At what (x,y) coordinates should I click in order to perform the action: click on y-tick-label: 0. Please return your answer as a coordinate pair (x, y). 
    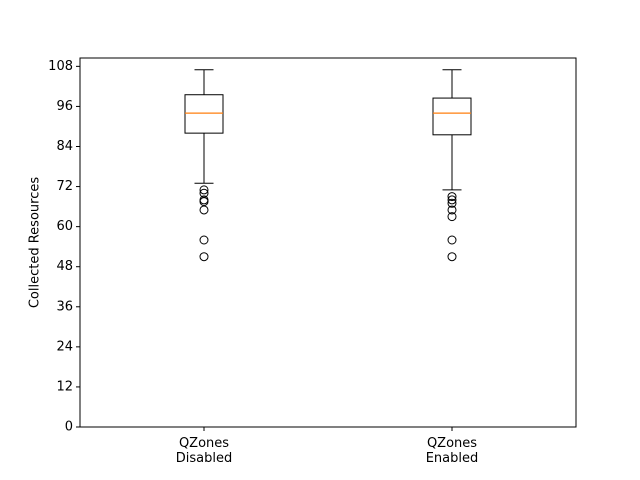
    Looking at the image, I should click on (69, 427).